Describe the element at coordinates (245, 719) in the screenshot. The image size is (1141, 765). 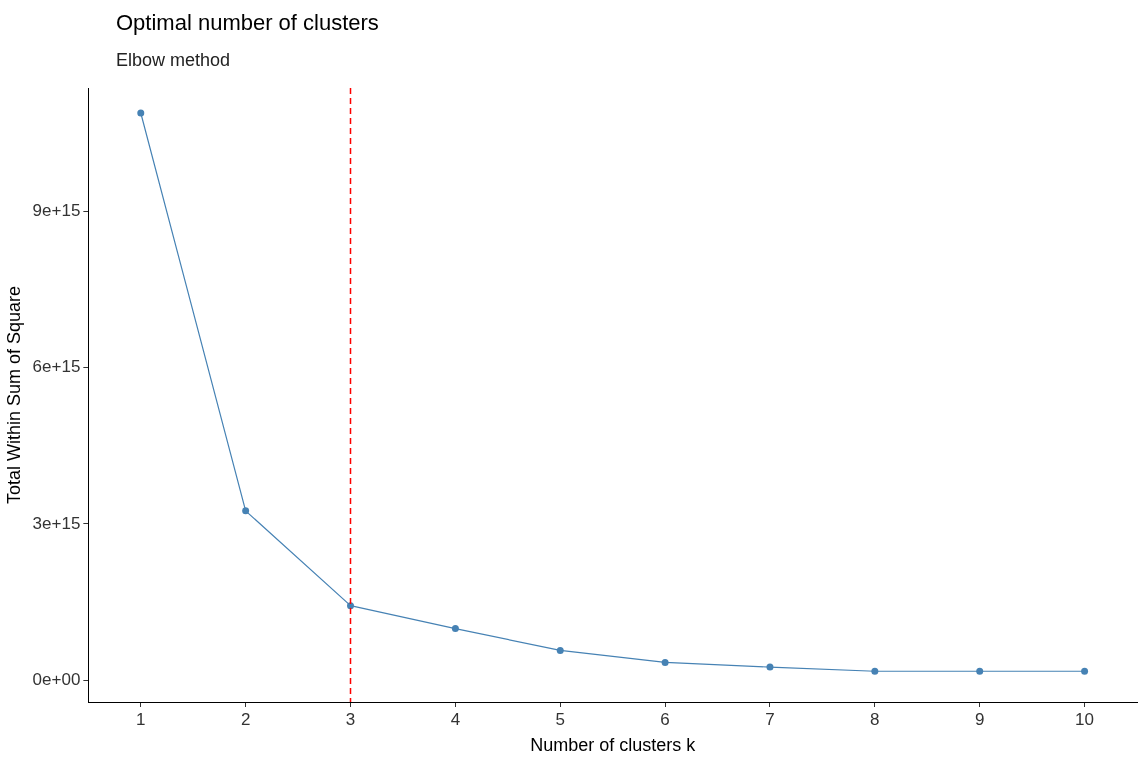
I see `x-tick-label: 2` at that location.